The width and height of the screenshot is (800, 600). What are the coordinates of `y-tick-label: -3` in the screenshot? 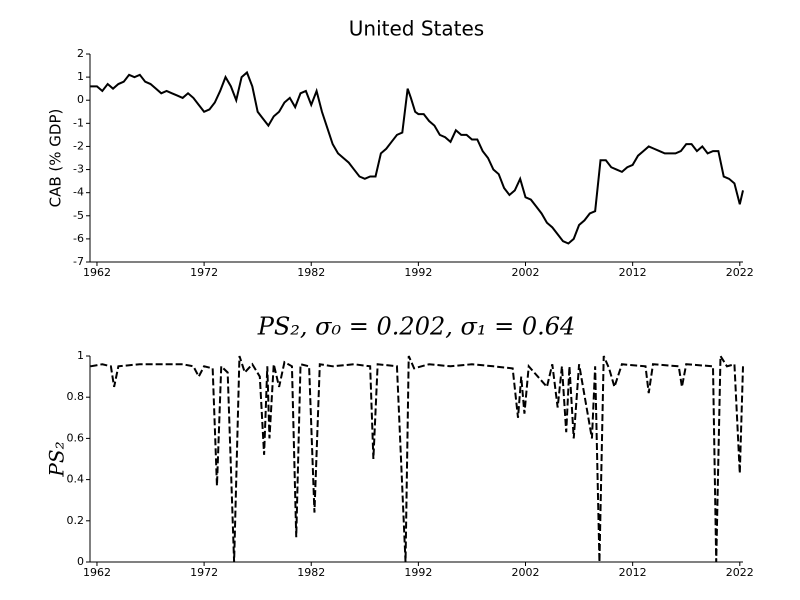 It's located at (78, 169).